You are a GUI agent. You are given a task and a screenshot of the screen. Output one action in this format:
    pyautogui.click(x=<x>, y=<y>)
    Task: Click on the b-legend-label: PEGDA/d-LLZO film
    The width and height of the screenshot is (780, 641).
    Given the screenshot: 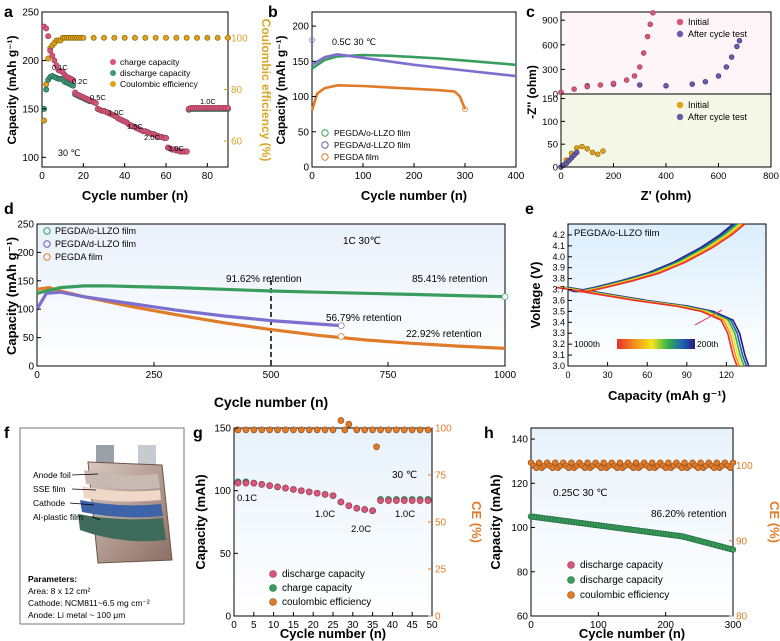 What is the action you would take?
    pyautogui.click(x=372, y=145)
    